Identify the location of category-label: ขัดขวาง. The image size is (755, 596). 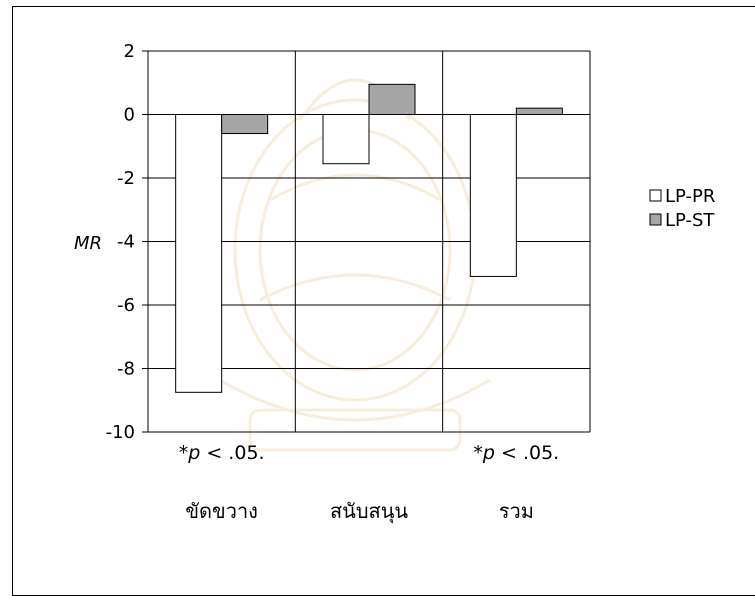
(221, 511).